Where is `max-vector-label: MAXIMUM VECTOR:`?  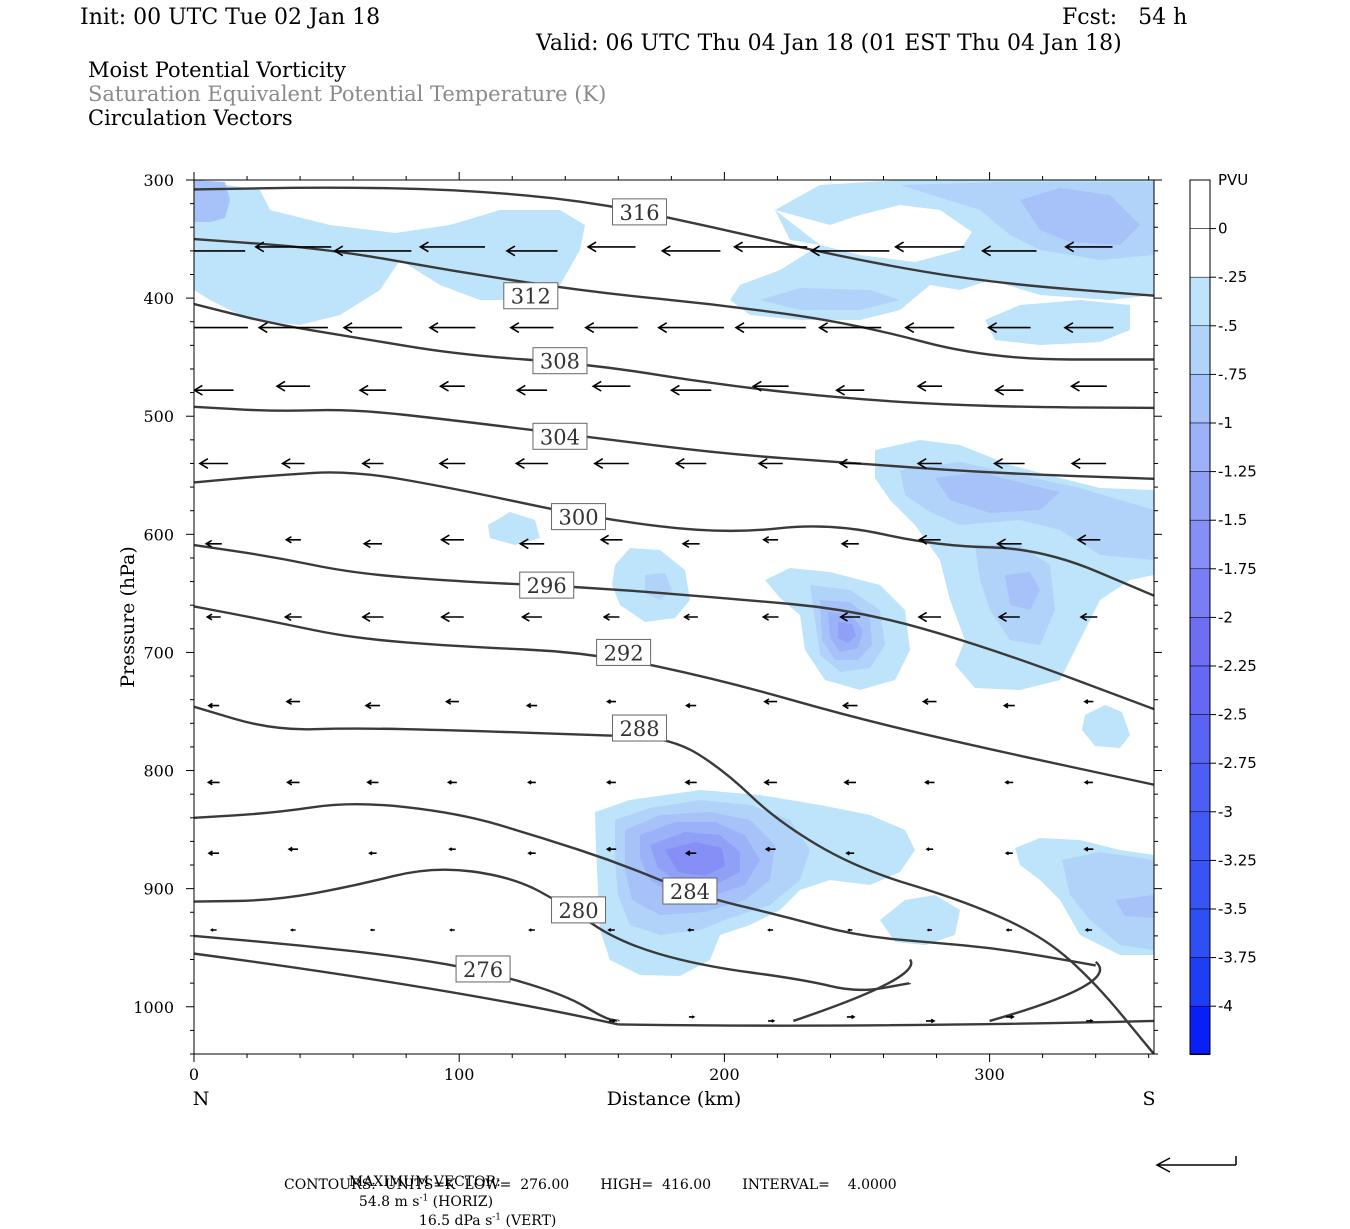
max-vector-label: MAXIMUM VECTOR: is located at coordinates (424, 1182).